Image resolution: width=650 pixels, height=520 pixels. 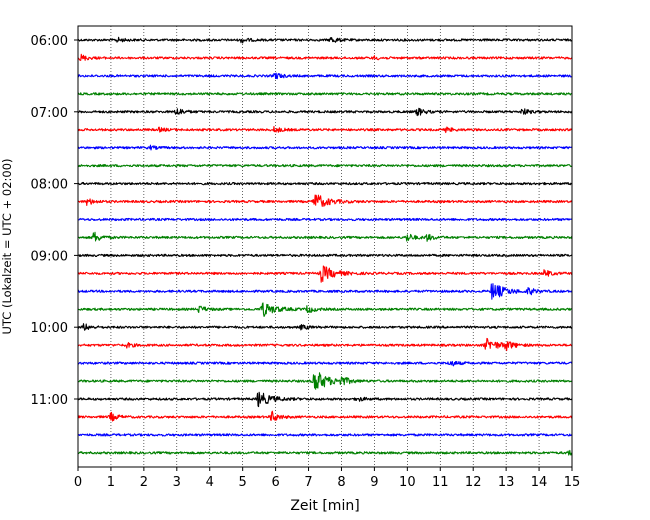 What do you see at coordinates (308, 482) in the screenshot?
I see `x-tick-label: 7` at bounding box center [308, 482].